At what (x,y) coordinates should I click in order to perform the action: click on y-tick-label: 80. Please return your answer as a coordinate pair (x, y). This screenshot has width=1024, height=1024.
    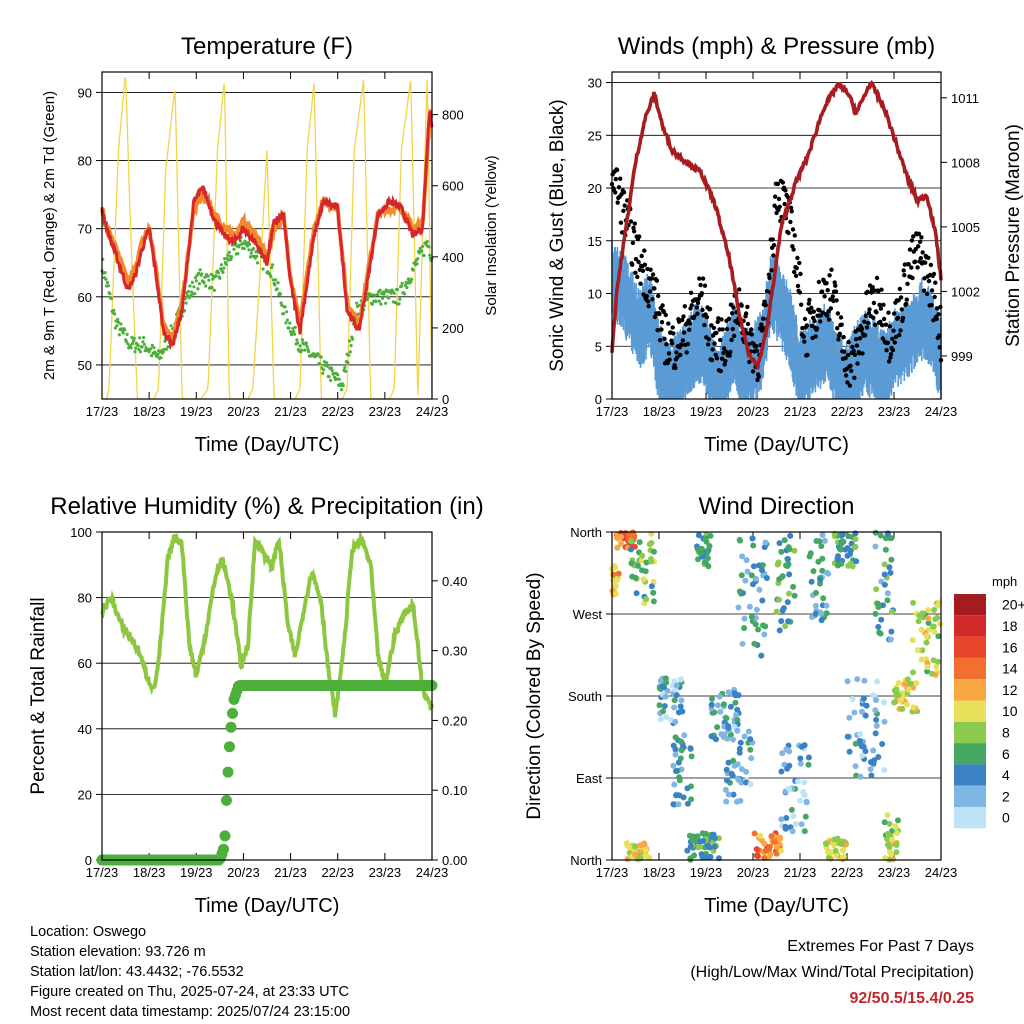
    Looking at the image, I should click on (85, 598).